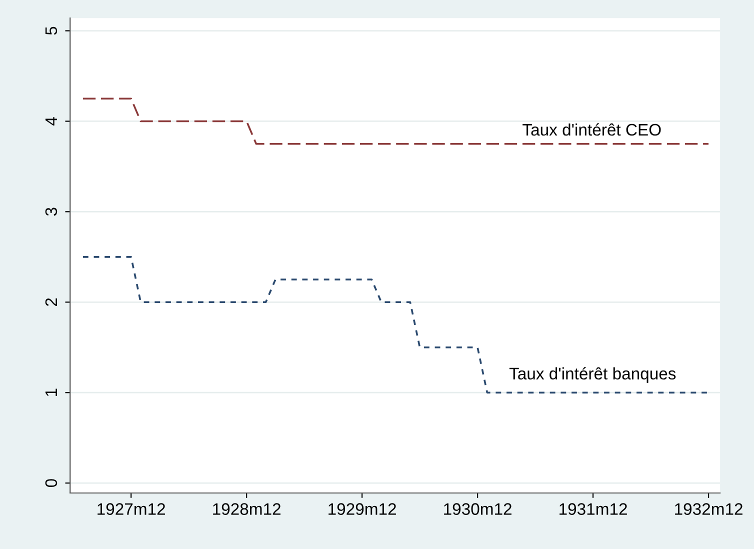 The height and width of the screenshot is (549, 754). Describe the element at coordinates (51, 212) in the screenshot. I see `y-tick-label: 3` at that location.